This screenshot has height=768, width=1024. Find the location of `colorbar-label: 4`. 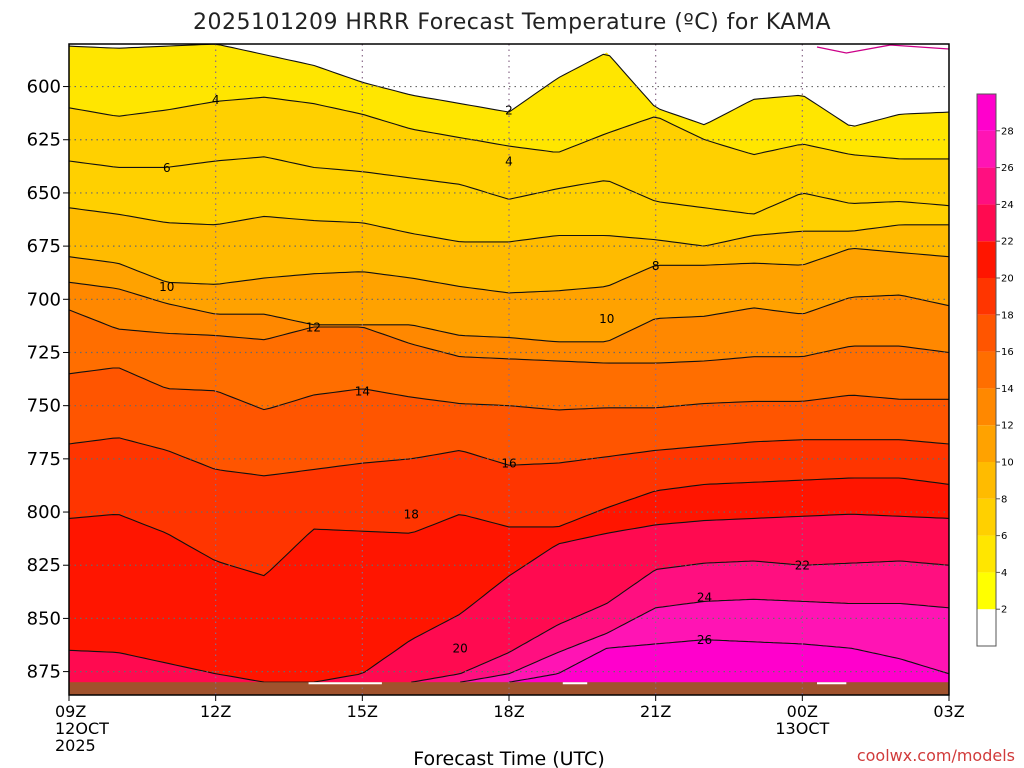

colorbar-label: 4 is located at coordinates (1004, 573).